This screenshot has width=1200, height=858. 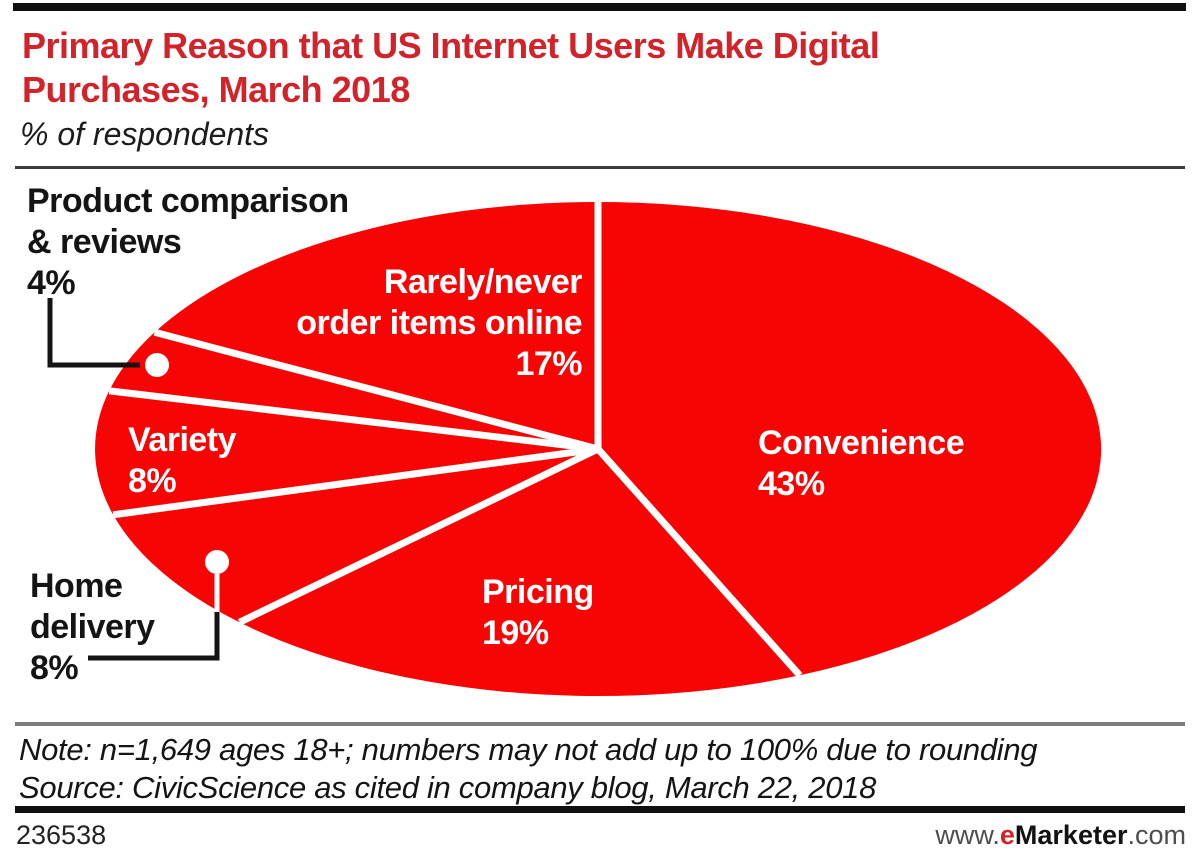 I want to click on website-url: www.eMarketer.com, so click(x=1060, y=835).